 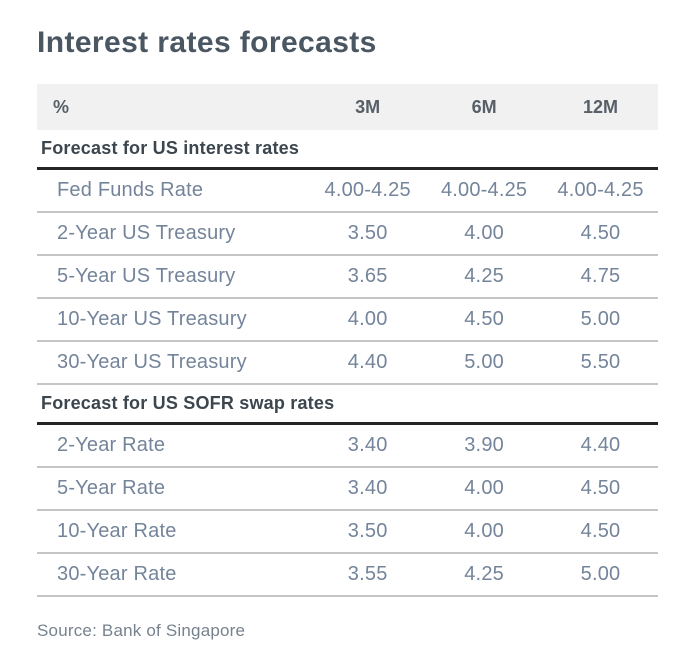 I want to click on table-header-row: % 3M 6M 12M, so click(x=347, y=107).